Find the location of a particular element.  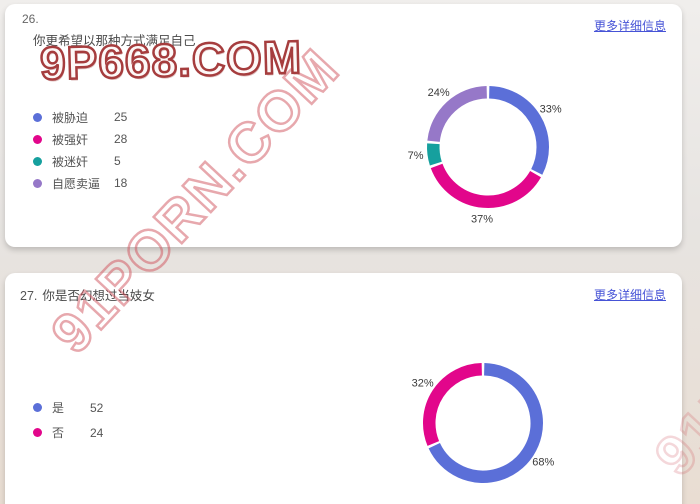

legend-item: 被强奸 28 is located at coordinates (80, 139).